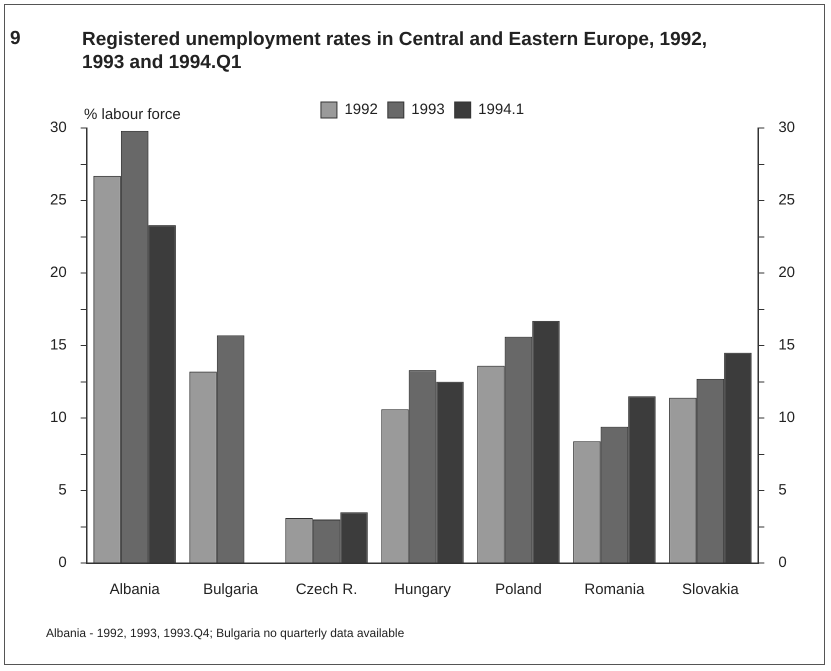 Image resolution: width=831 pixels, height=671 pixels. What do you see at coordinates (782, 563) in the screenshot?
I see `y2-tick-label: 0` at bounding box center [782, 563].